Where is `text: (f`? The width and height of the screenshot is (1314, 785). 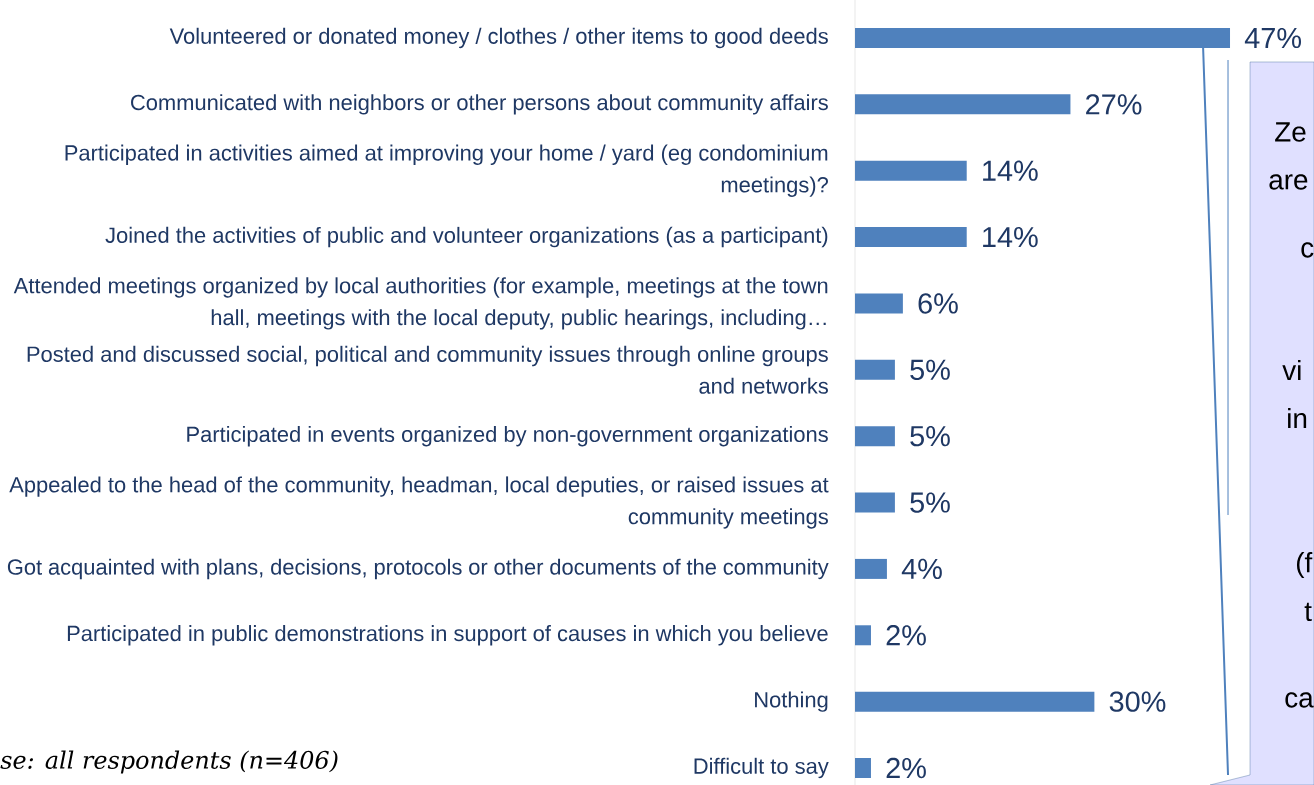
text: (f is located at coordinates (1304, 565).